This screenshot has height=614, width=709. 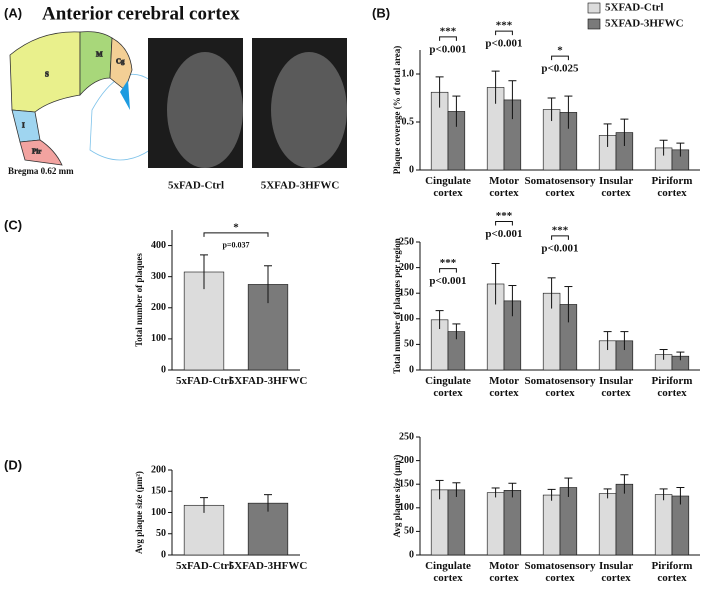 What do you see at coordinates (120, 62) in the screenshot?
I see `region-label: Cg` at bounding box center [120, 62].